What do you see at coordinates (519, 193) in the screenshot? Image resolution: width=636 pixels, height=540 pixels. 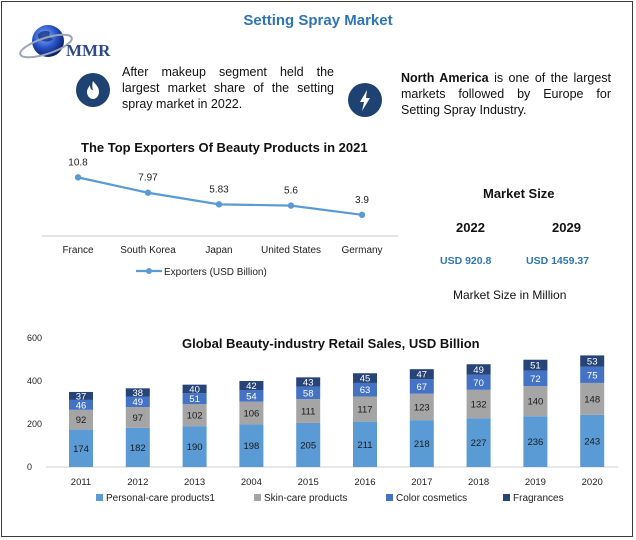 I see `market-size-title: Market Size` at bounding box center [519, 193].